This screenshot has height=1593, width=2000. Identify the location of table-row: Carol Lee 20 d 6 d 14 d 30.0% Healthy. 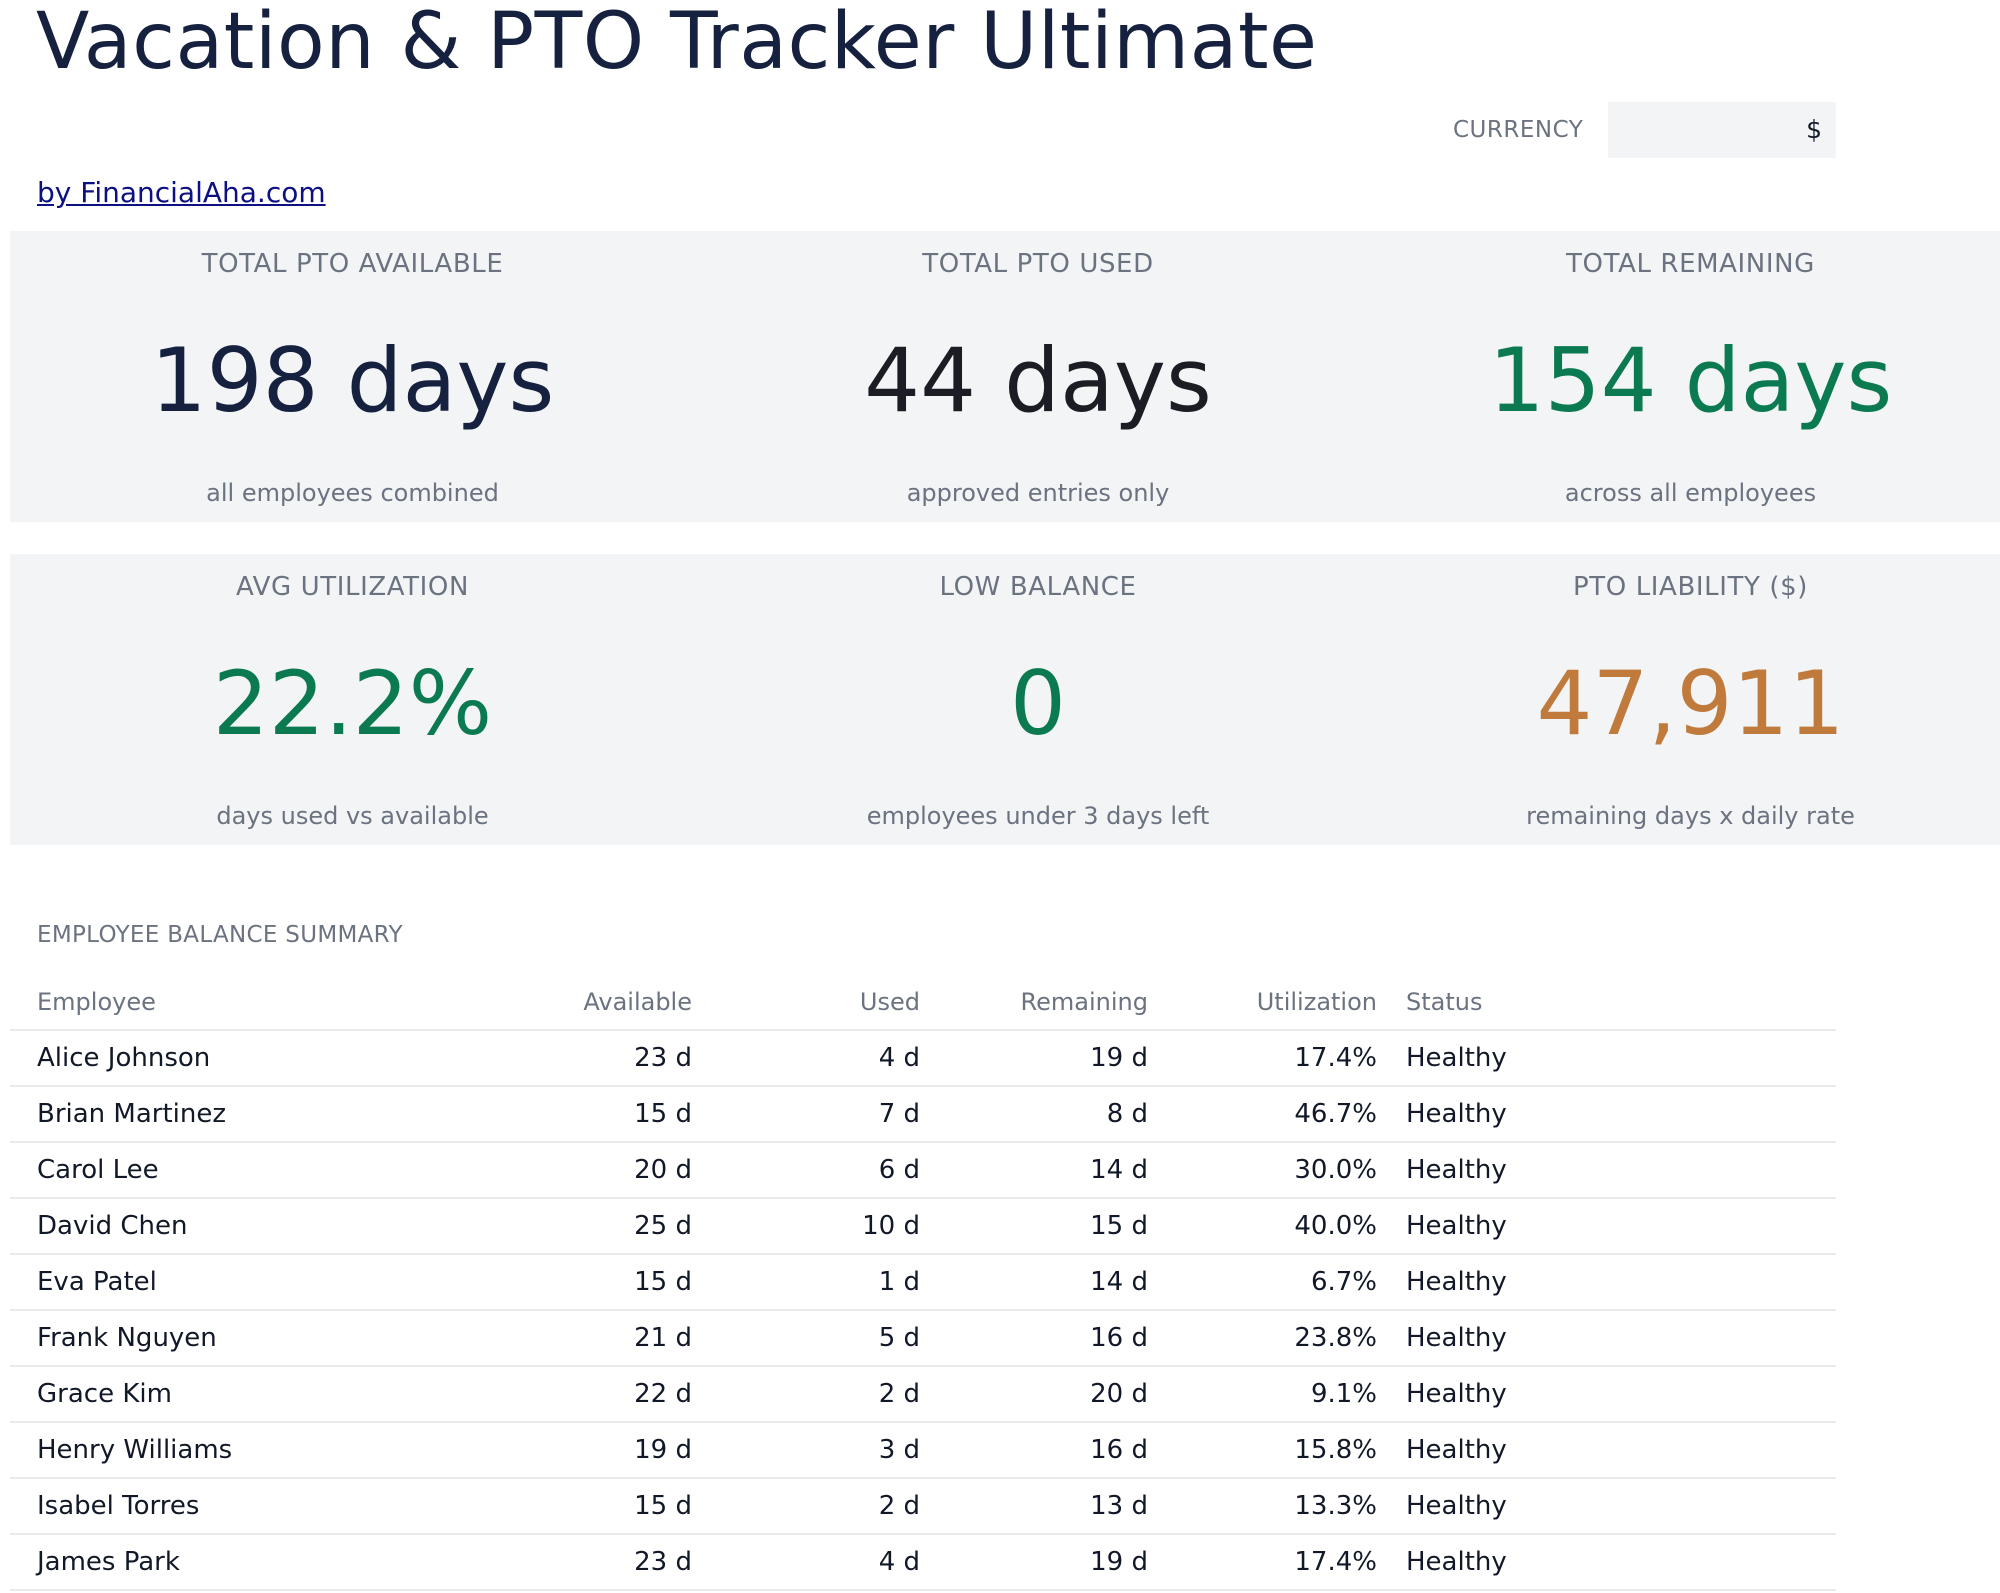
(923, 1171).